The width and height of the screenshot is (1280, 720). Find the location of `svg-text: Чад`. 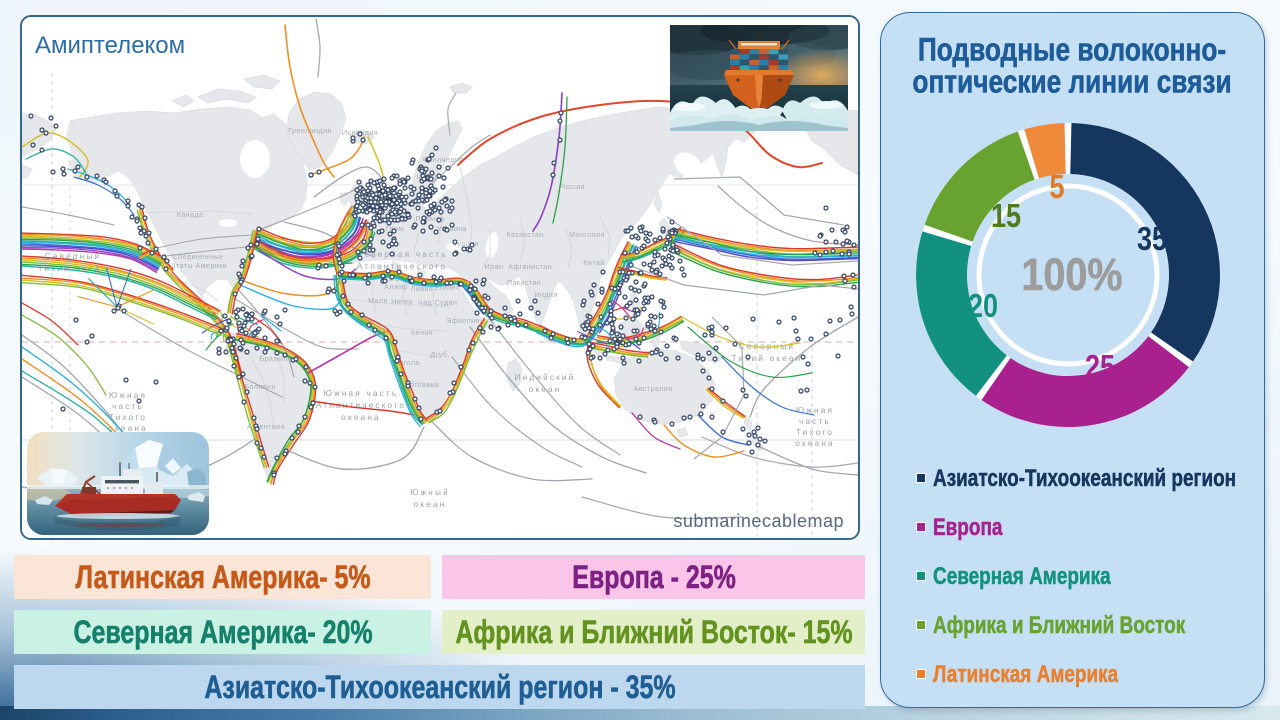

svg-text: Чад is located at coordinates (425, 302).